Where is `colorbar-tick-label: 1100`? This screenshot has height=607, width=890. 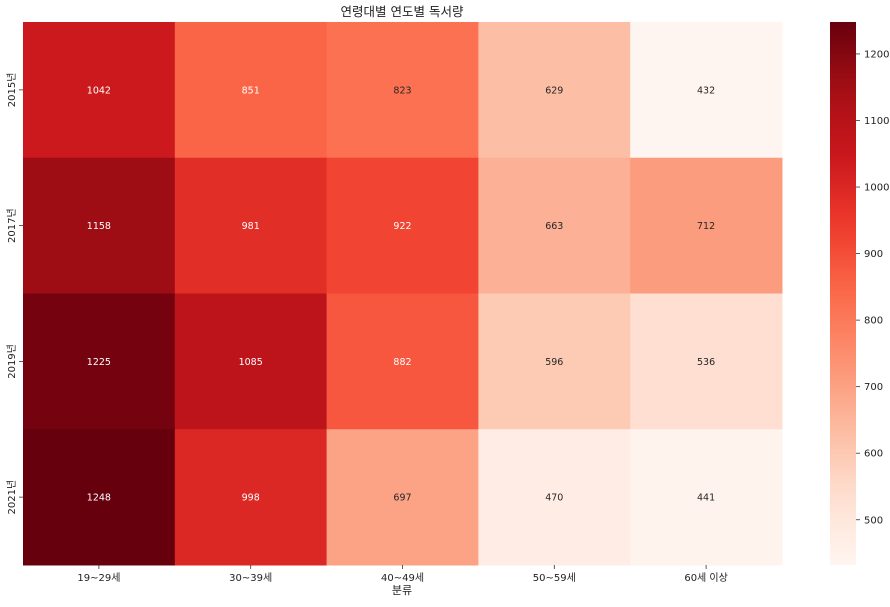
colorbar-tick-label: 1100 is located at coordinates (876, 121).